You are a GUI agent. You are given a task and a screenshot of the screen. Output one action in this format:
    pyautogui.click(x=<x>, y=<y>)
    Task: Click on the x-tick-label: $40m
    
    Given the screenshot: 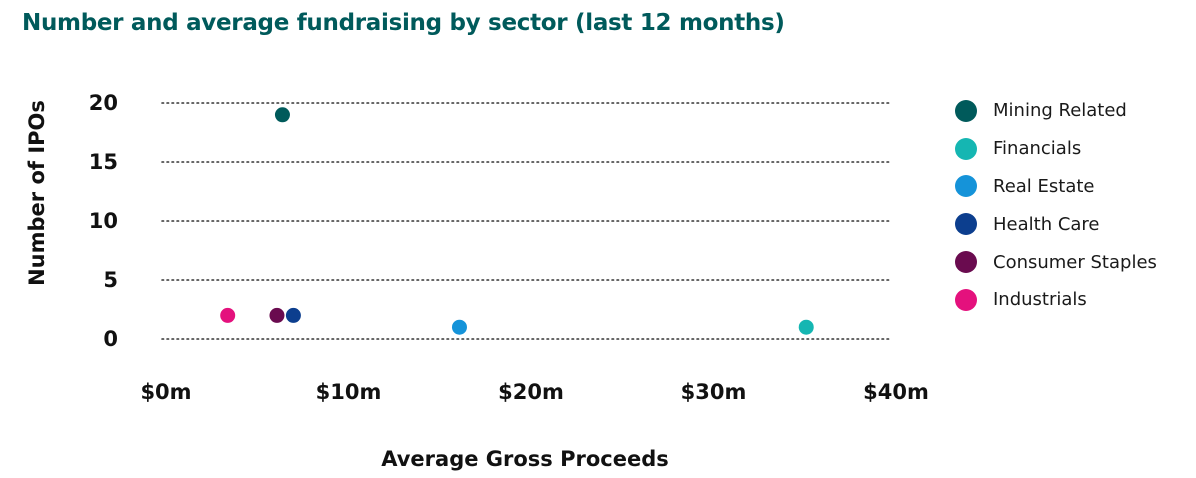 What is the action you would take?
    pyautogui.click(x=896, y=392)
    